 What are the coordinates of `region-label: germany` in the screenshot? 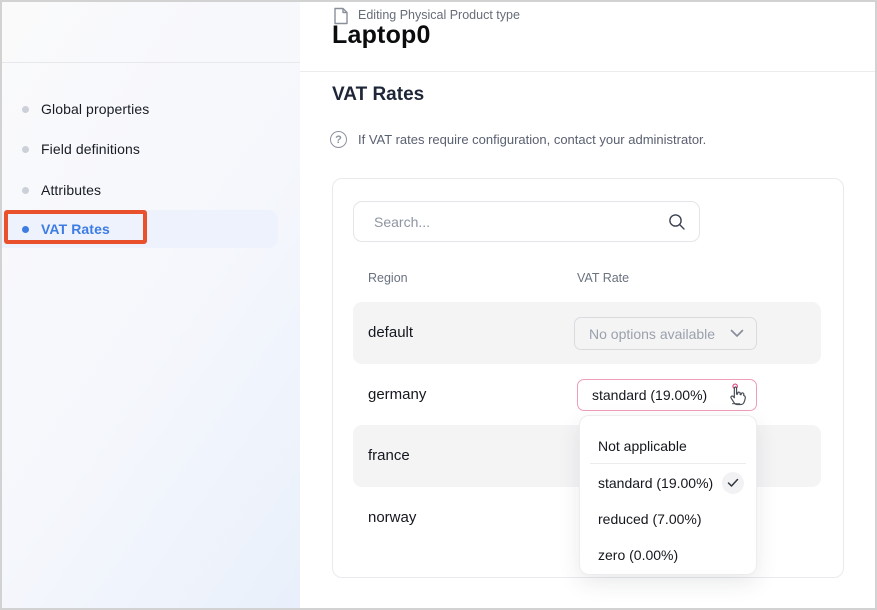 It's located at (397, 394).